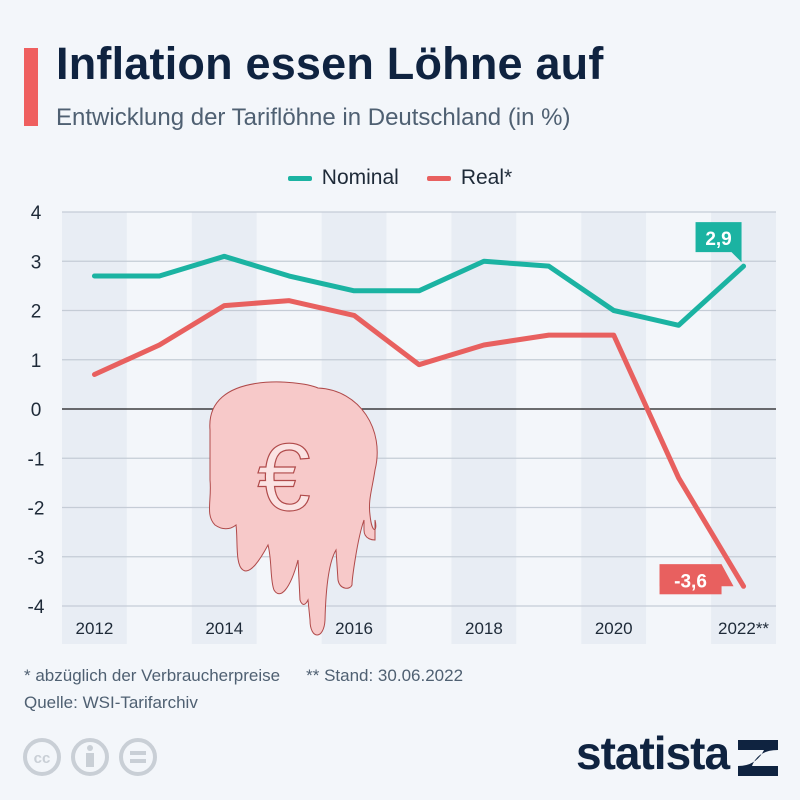 The image size is (800, 800). Describe the element at coordinates (385, 675) in the screenshot. I see `footnote-date: ** Stand: 30.06.2022` at that location.